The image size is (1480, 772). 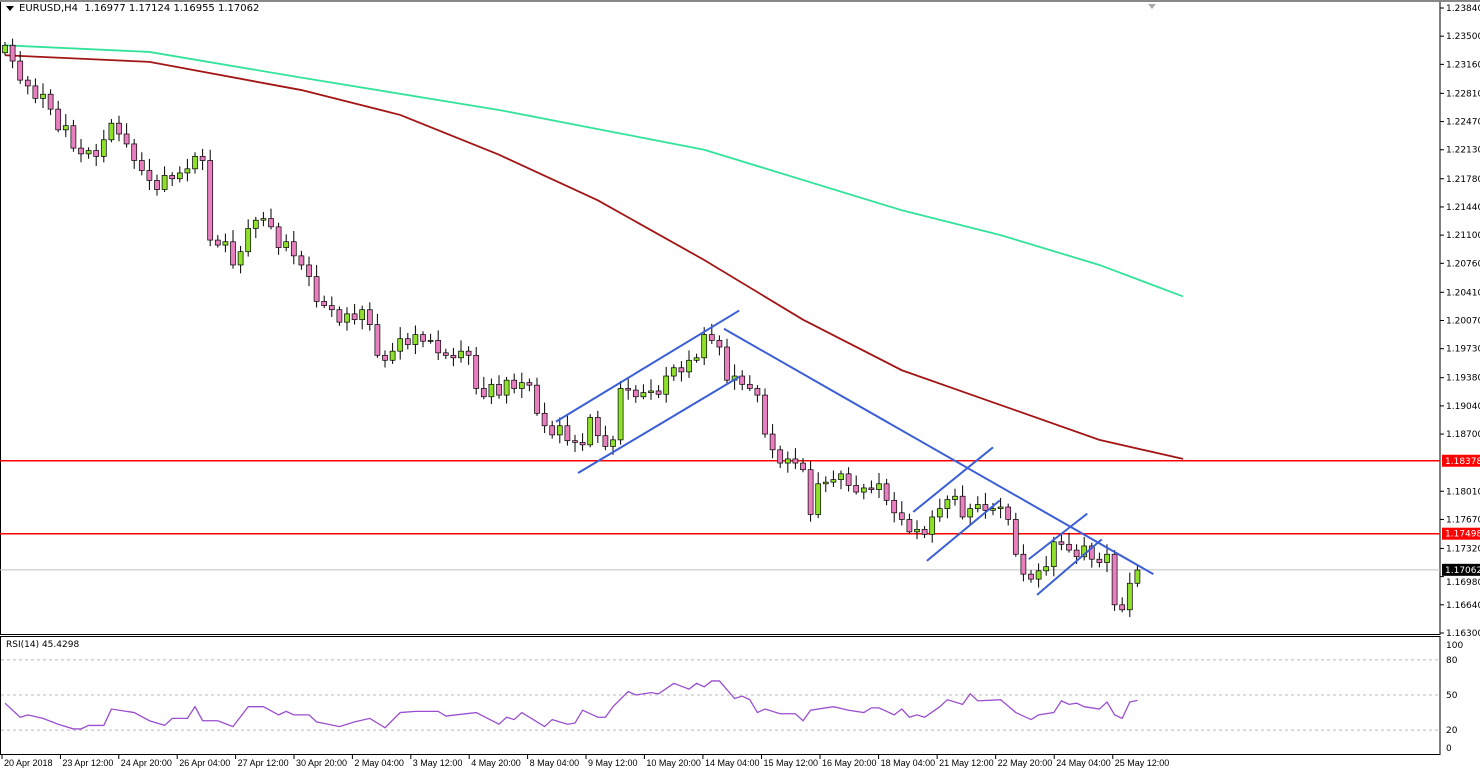 What do you see at coordinates (963, 530) in the screenshot?
I see `trendline` at bounding box center [963, 530].